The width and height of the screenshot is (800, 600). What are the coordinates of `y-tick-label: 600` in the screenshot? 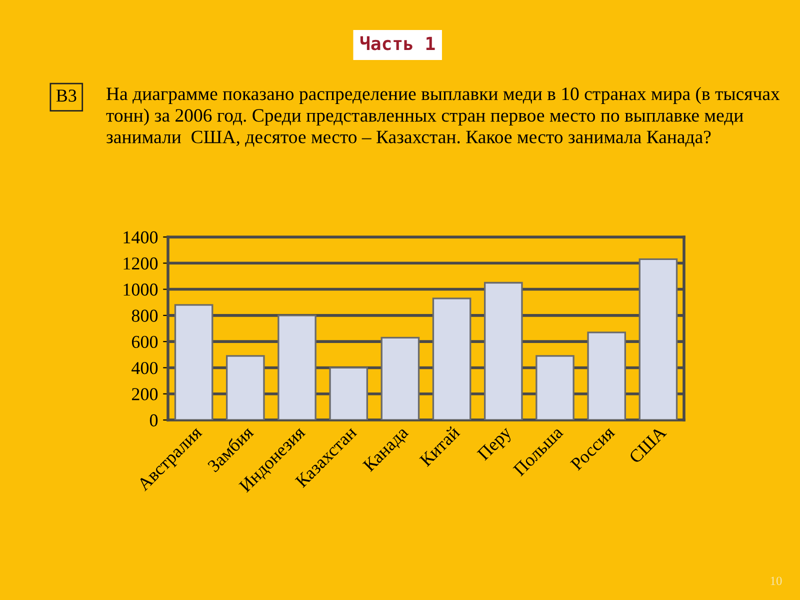 It's located at (145, 342).